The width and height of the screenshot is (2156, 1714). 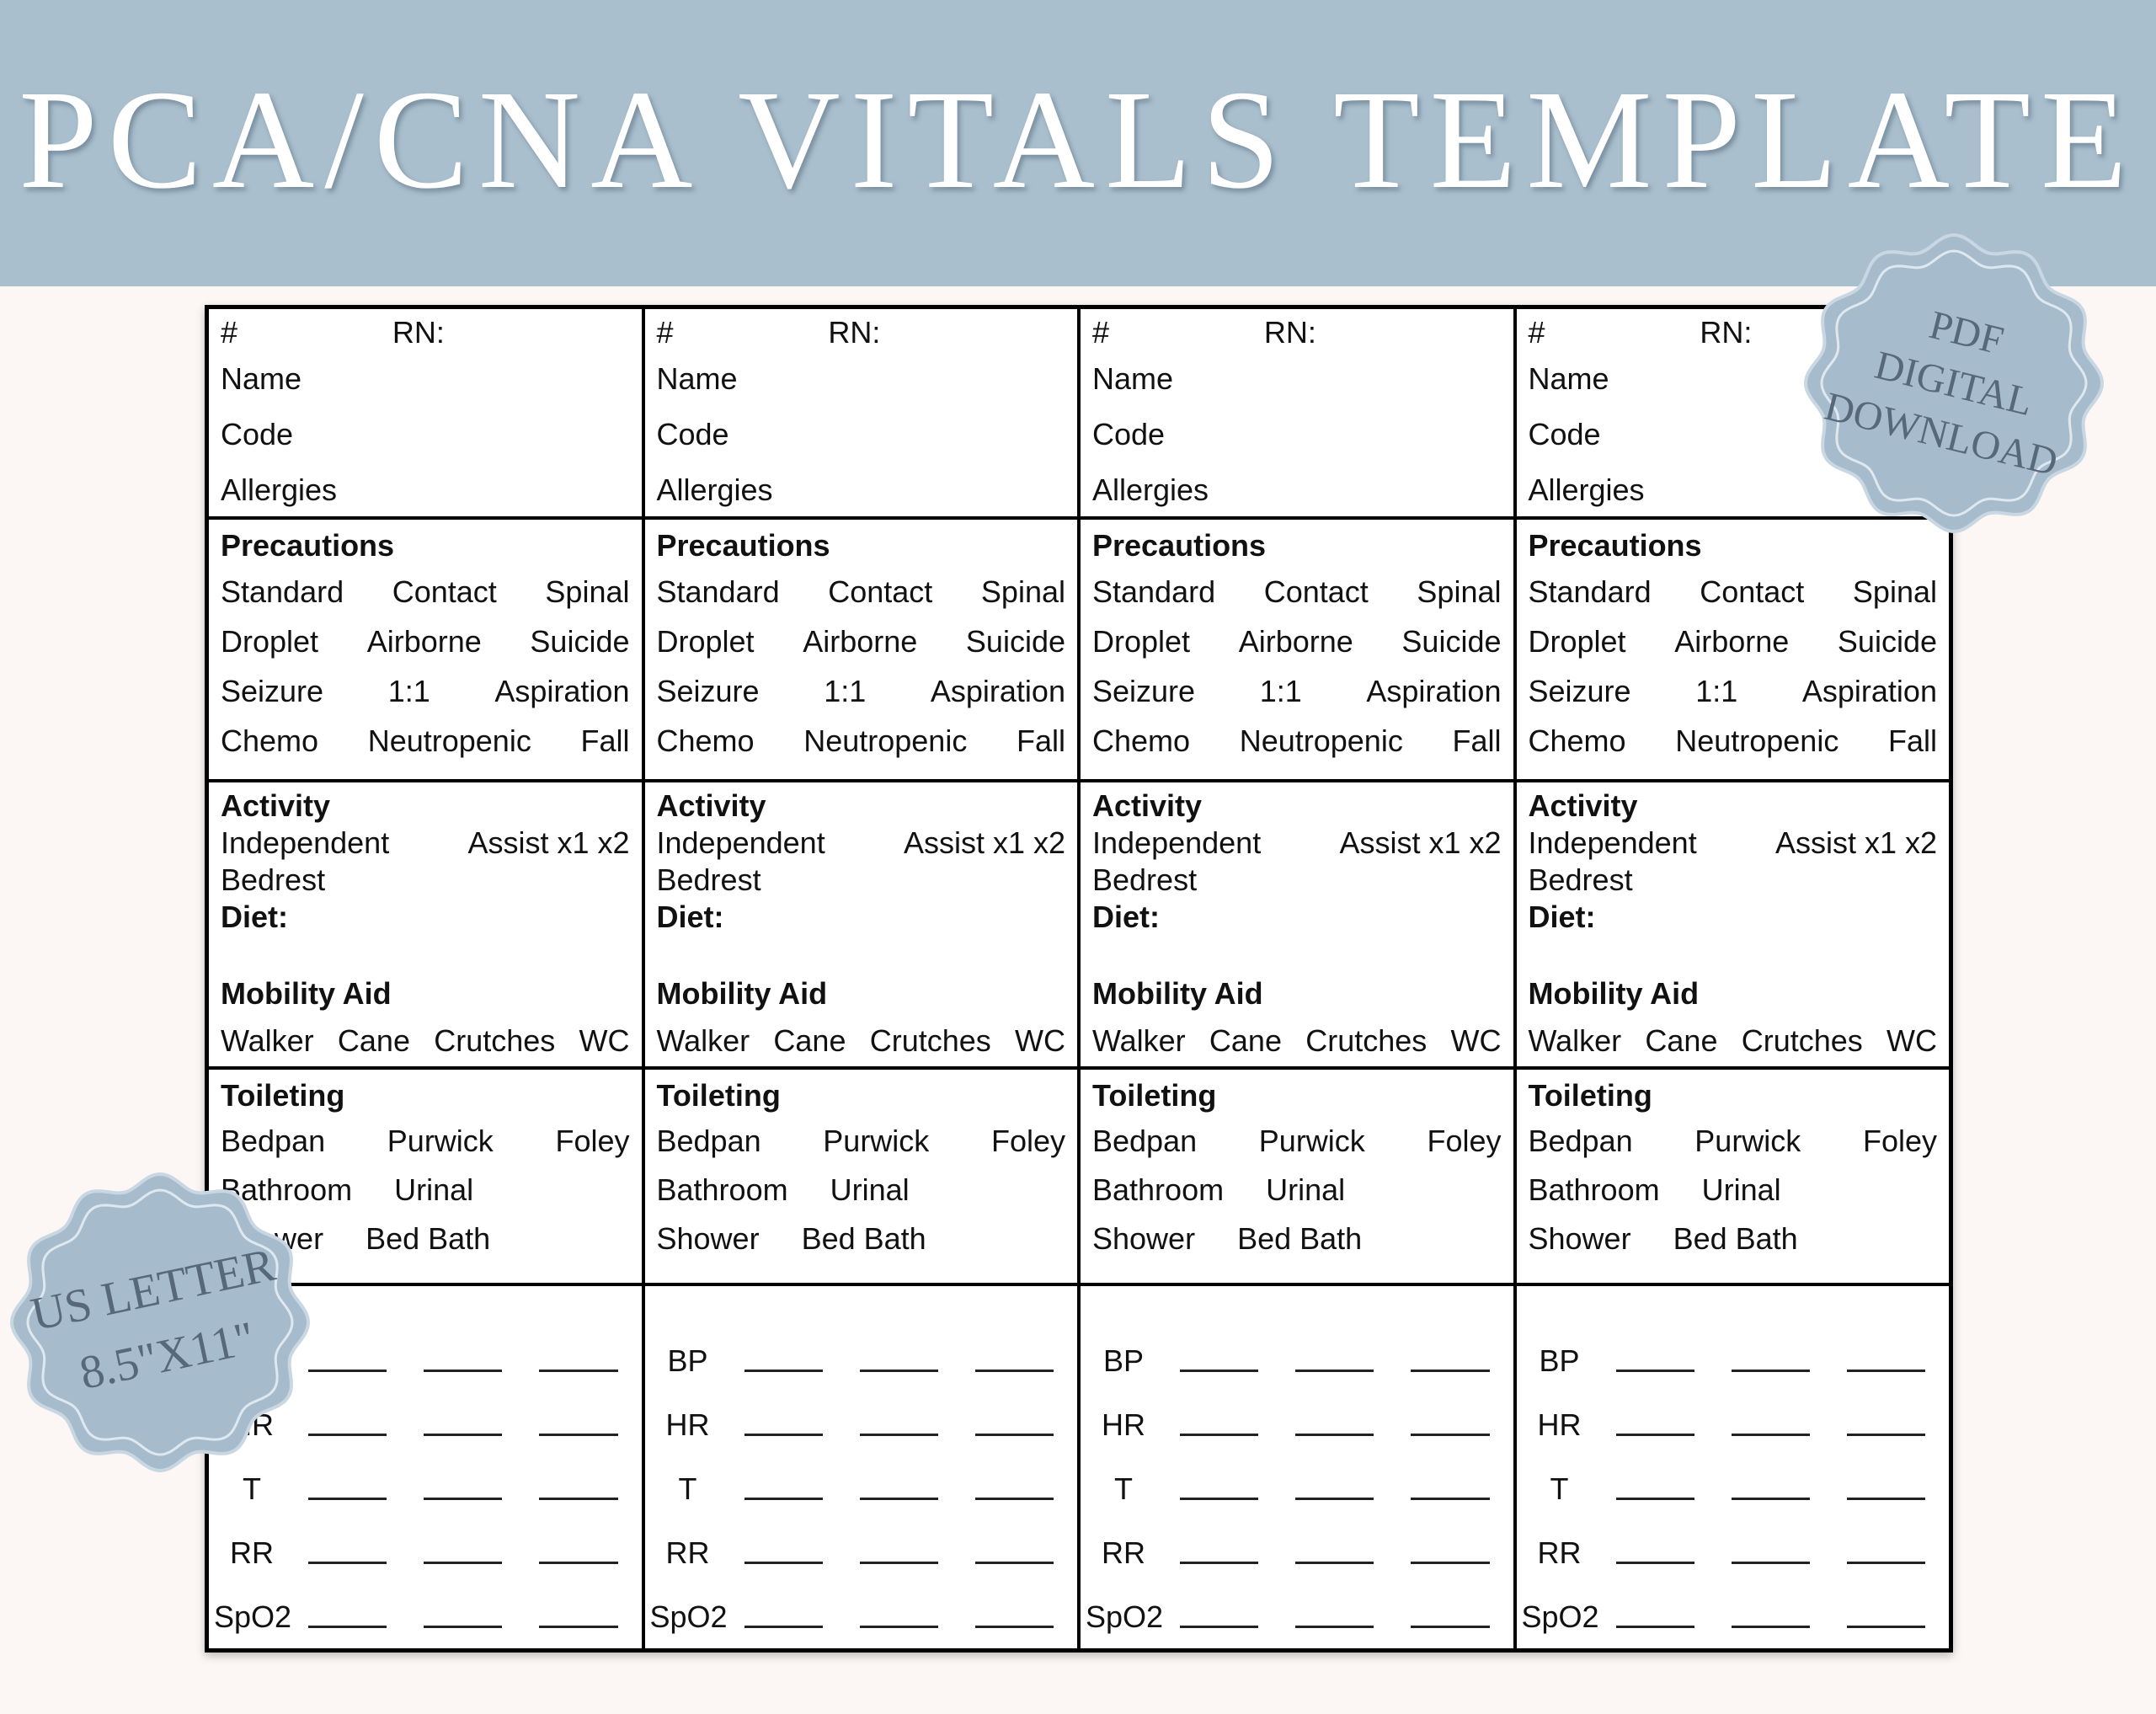 I want to click on id-section: # RN: Name Code Allergies, so click(x=425, y=414).